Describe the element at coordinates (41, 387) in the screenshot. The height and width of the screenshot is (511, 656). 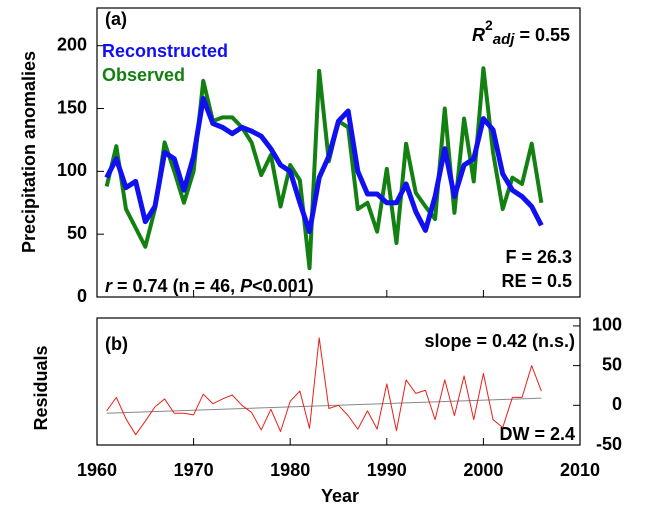
I see `y-axis-title: Residuals` at that location.